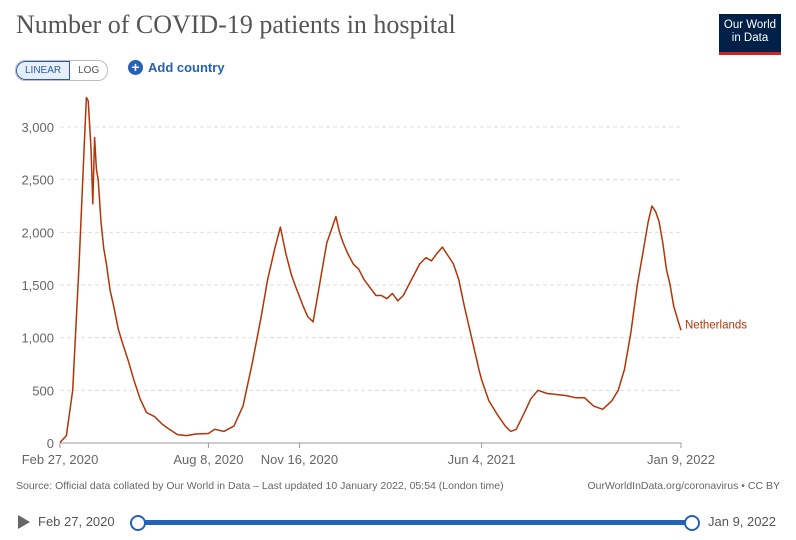 This screenshot has height=540, width=796. Describe the element at coordinates (37, 232) in the screenshot. I see `y-tick-label: 2,000` at that location.